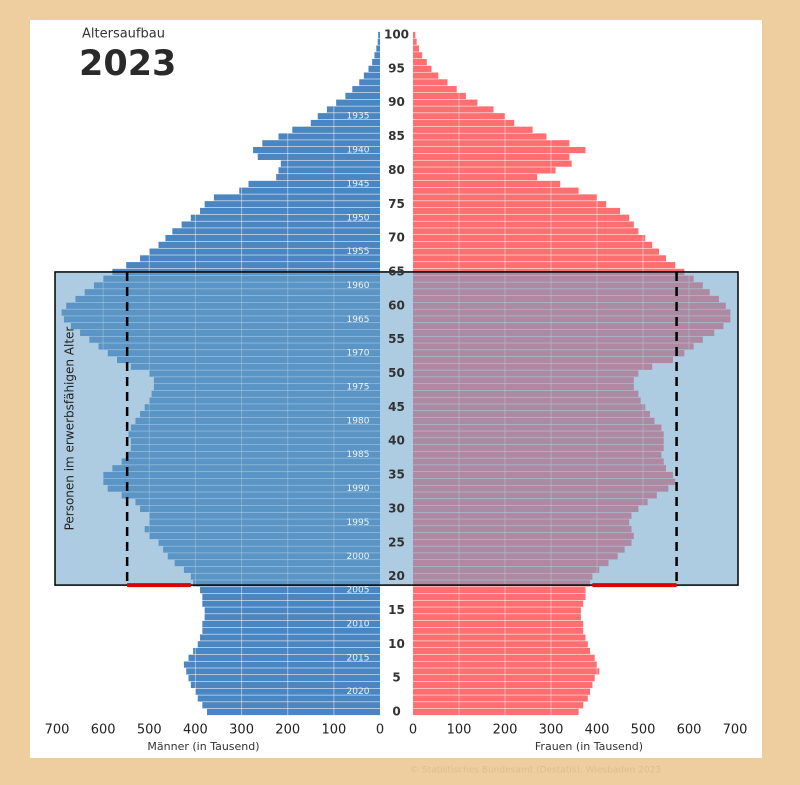 The image size is (800, 785). What do you see at coordinates (358, 286) in the screenshot?
I see `birth-year-label: 1960` at bounding box center [358, 286].